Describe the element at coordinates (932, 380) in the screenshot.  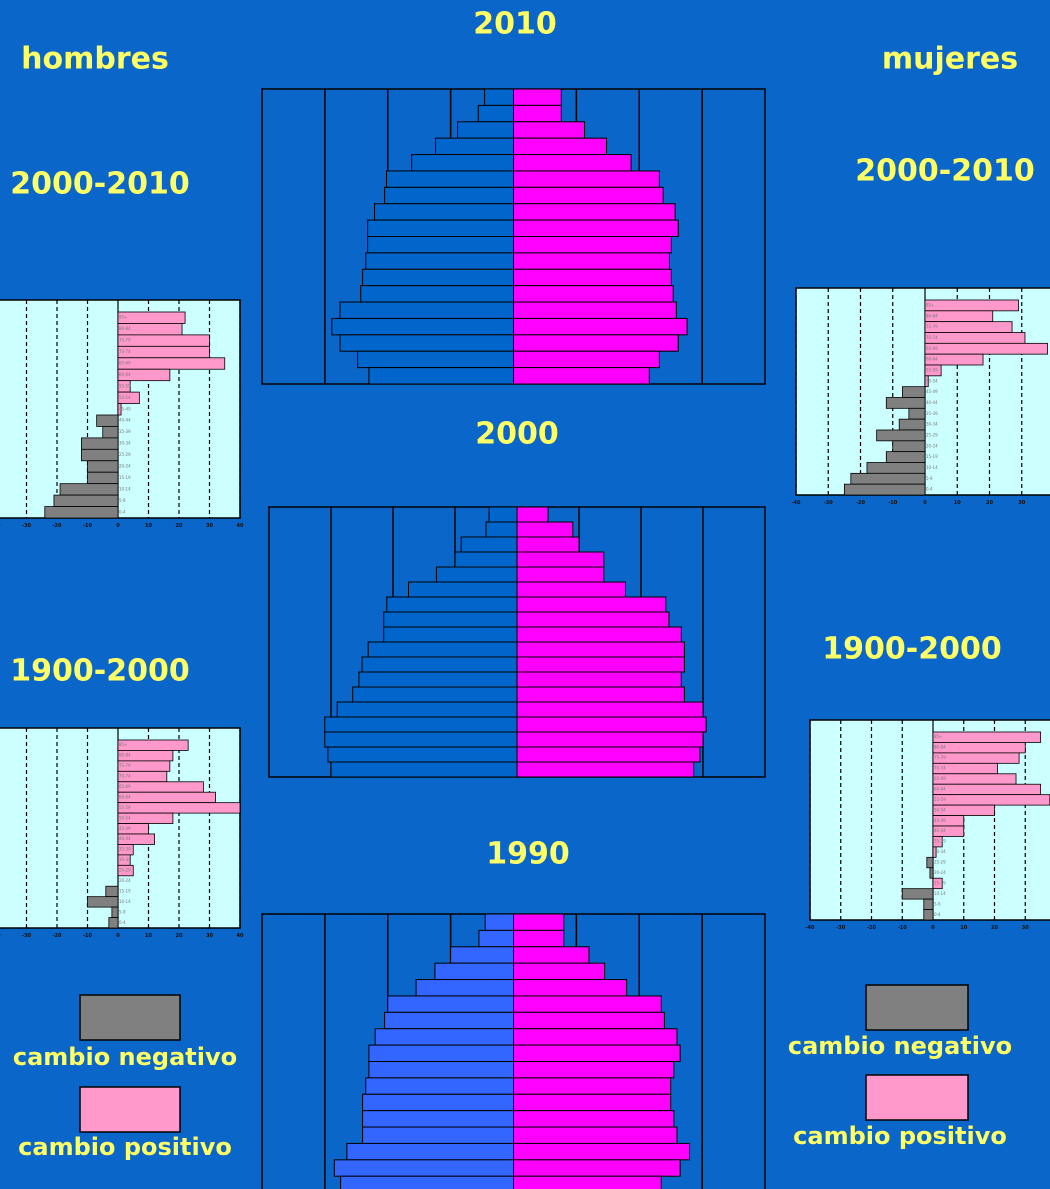
I see `age-label: 50-54` at that location.